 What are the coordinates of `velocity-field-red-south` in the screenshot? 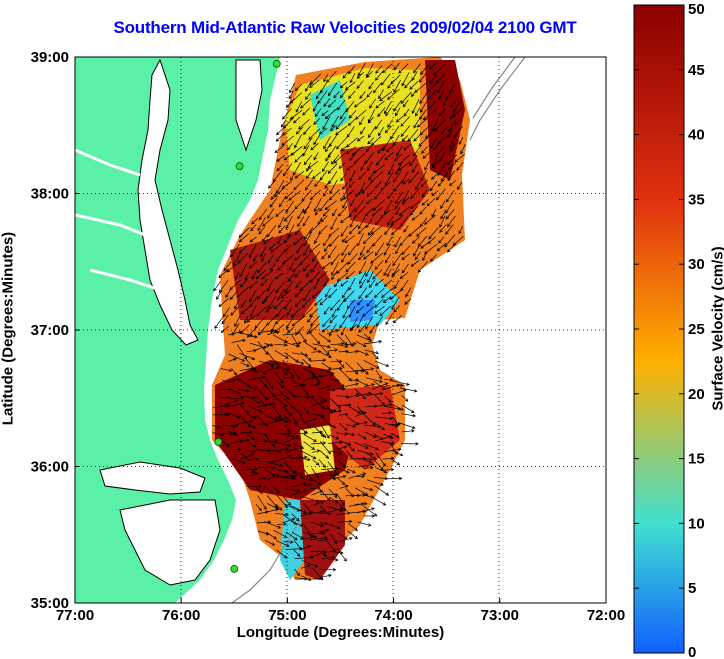 It's located at (365, 427).